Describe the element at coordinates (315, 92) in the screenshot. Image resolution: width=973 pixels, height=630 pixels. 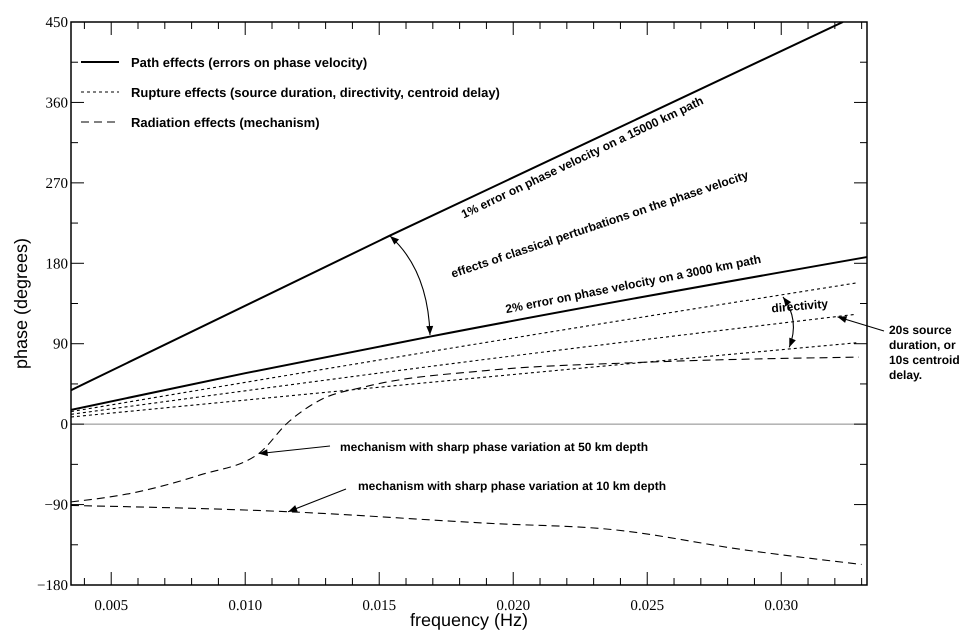
I see `legend-label: Rupture effects (source duration, directivity, centroid delay)` at that location.